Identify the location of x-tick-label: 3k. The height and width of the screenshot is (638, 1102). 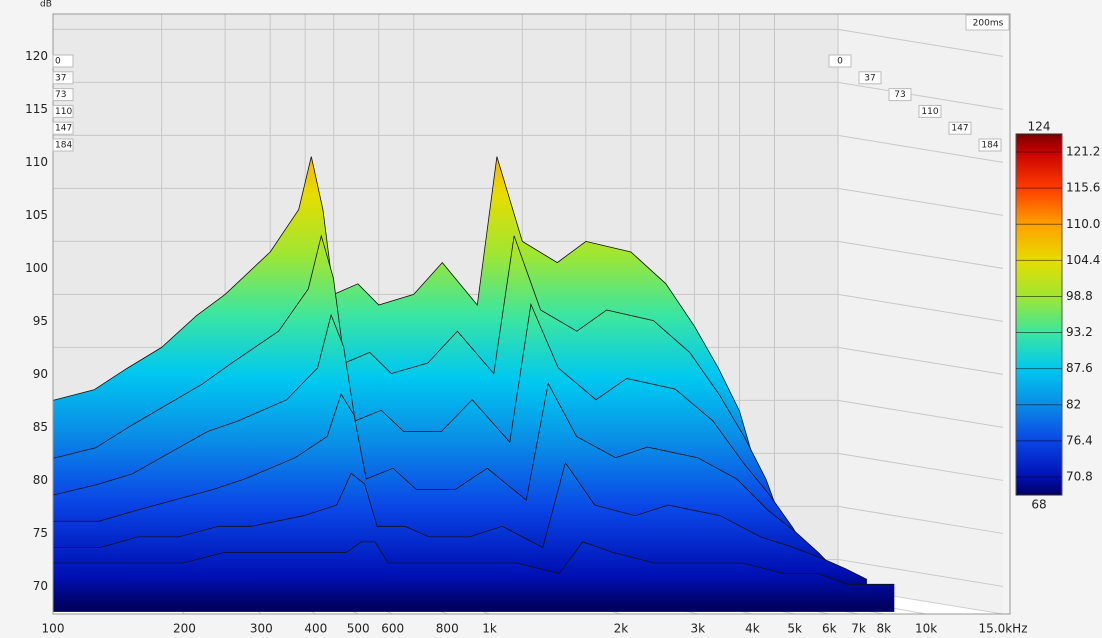
(698, 629).